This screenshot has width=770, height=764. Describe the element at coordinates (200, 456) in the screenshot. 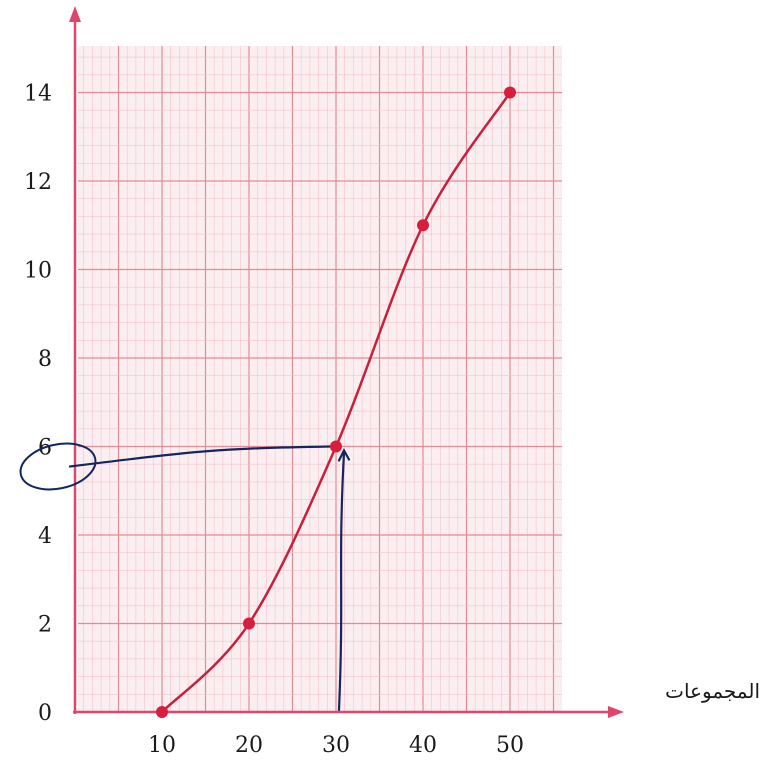

I see `annotation-horizontal-line` at that location.